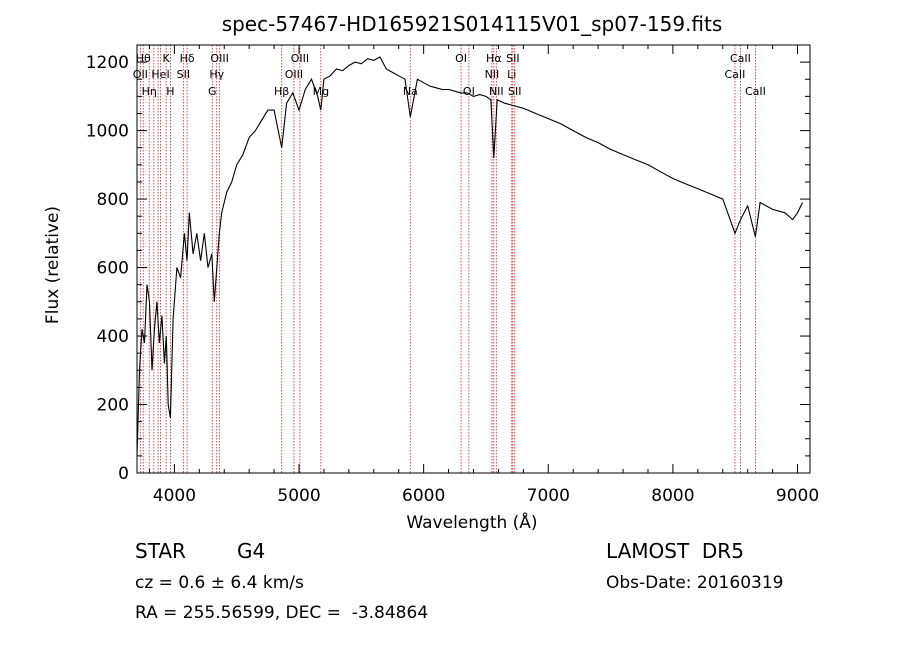 The image size is (900, 649). What do you see at coordinates (123, 474) in the screenshot?
I see `y-tick-label: 0` at bounding box center [123, 474].